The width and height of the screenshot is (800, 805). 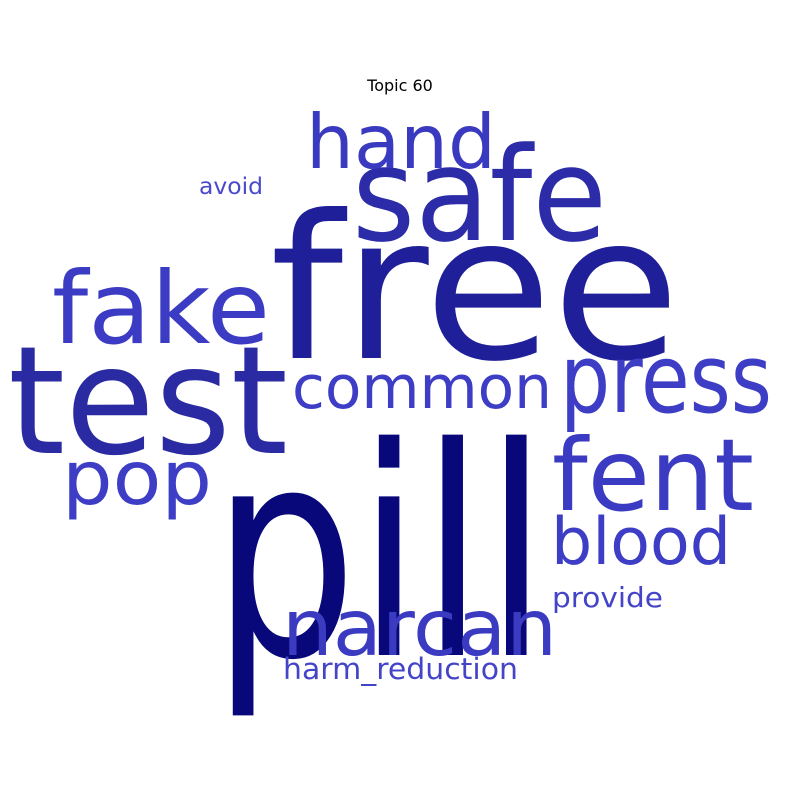 I want to click on word-test: test, so click(x=148, y=402).